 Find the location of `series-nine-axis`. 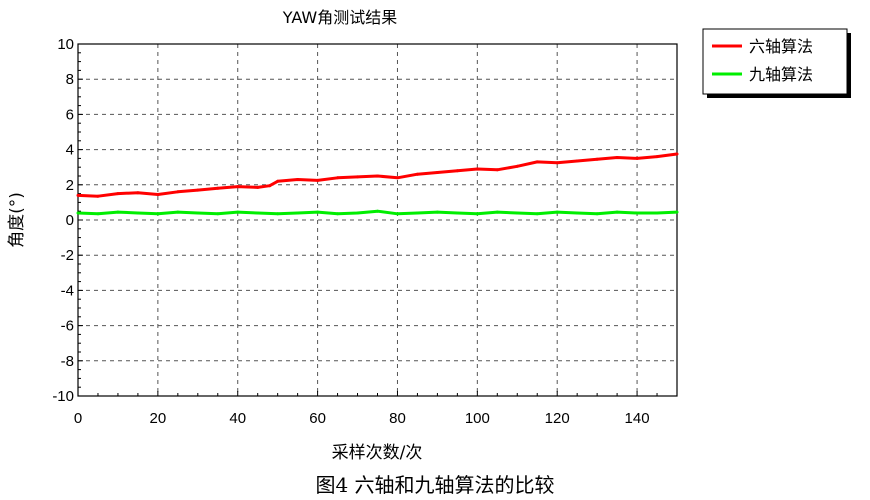

series-nine-axis is located at coordinates (377, 212).